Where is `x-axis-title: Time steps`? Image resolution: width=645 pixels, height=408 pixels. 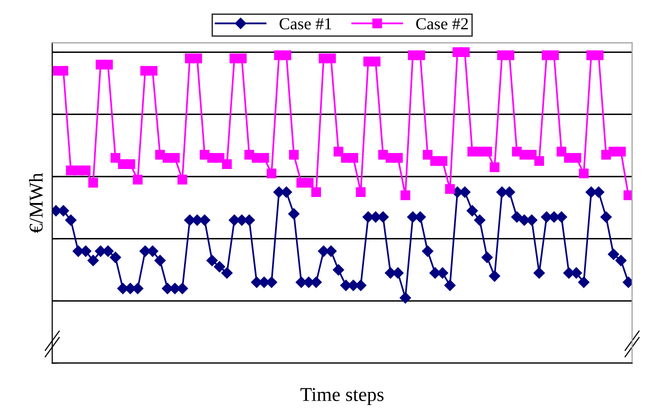 x-axis-title: Time steps is located at coordinates (342, 397).